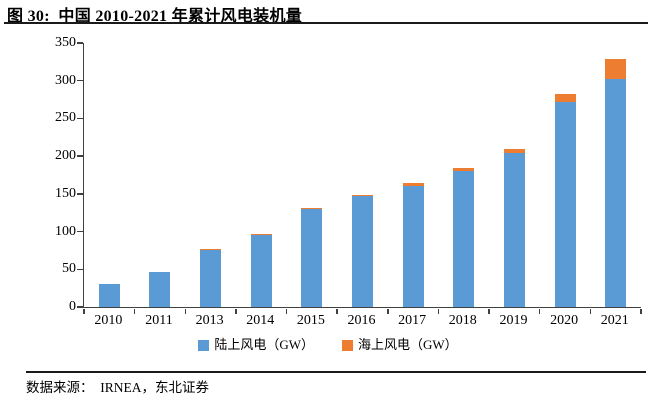 The width and height of the screenshot is (656, 403). Describe the element at coordinates (260, 320) in the screenshot. I see `x-tick-label: 2014` at that location.